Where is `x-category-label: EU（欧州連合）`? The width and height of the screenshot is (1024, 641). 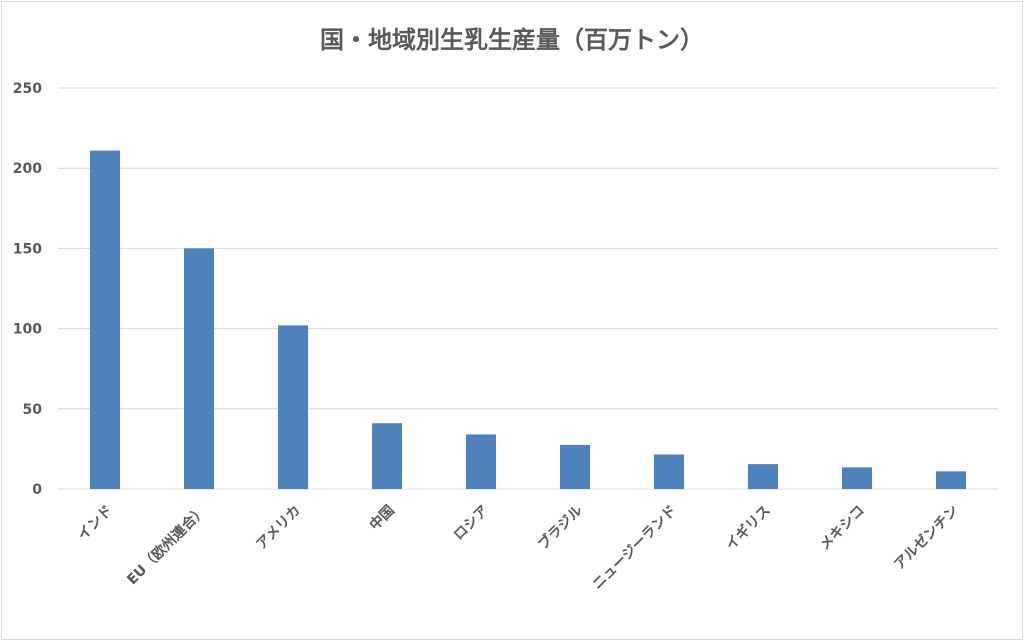
x-category-label: EU（欧州連合） is located at coordinates (167, 545).